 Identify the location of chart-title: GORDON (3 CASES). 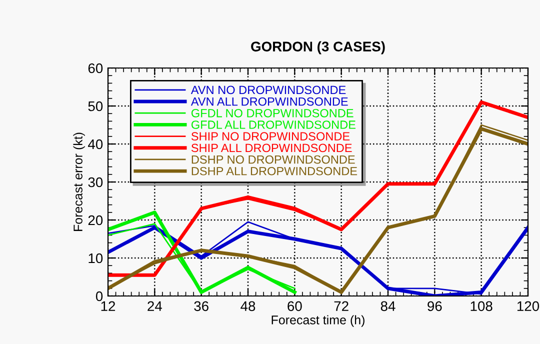
(318, 47).